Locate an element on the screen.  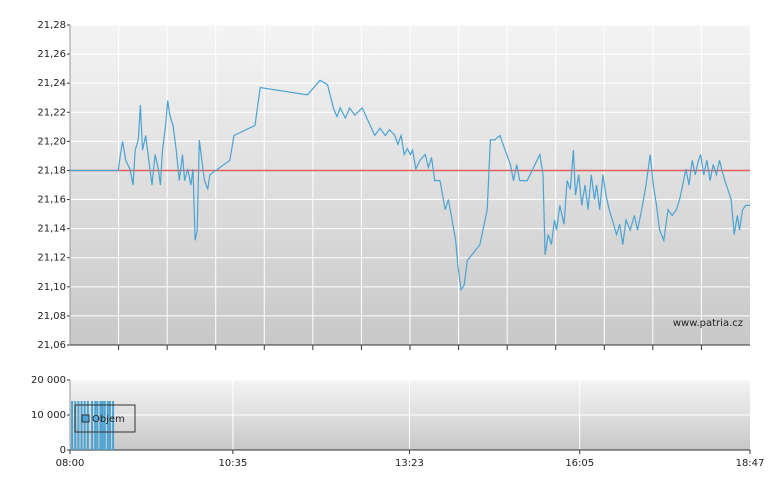
x-tick-label: 18:47 is located at coordinates (750, 463).